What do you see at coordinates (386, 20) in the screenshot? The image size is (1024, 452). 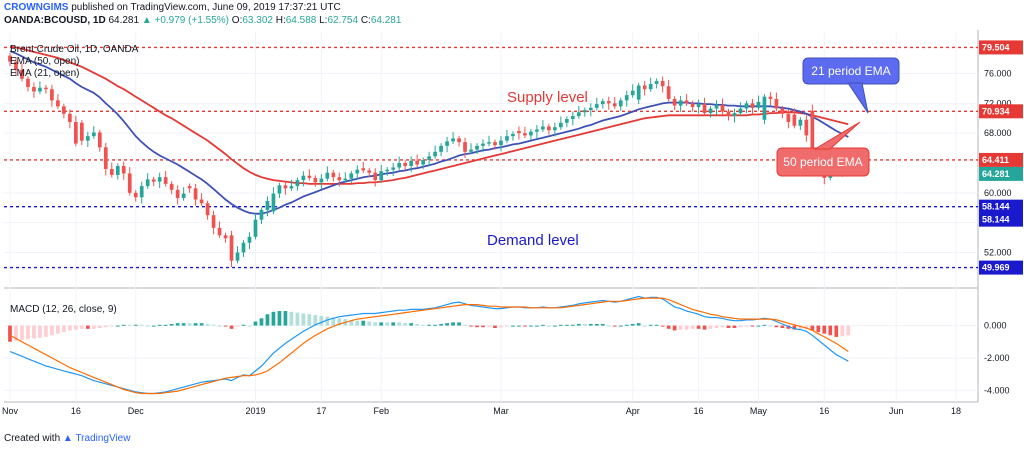 I see `close-value: 64.281` at bounding box center [386, 20].